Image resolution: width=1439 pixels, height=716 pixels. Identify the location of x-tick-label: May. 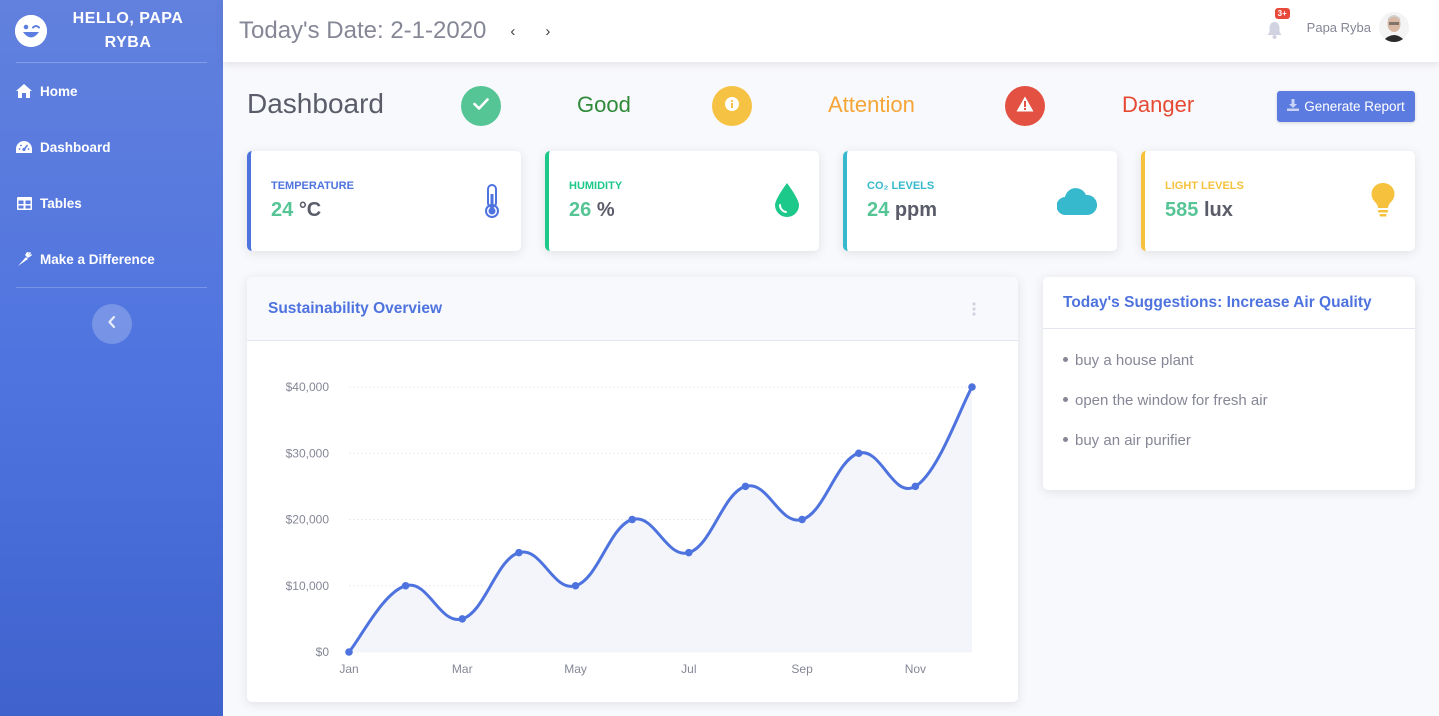
(575, 669).